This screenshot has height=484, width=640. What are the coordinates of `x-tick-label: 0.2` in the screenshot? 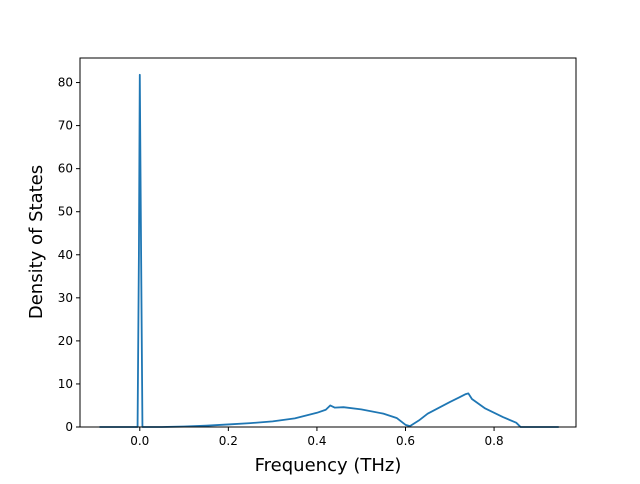 It's located at (228, 441).